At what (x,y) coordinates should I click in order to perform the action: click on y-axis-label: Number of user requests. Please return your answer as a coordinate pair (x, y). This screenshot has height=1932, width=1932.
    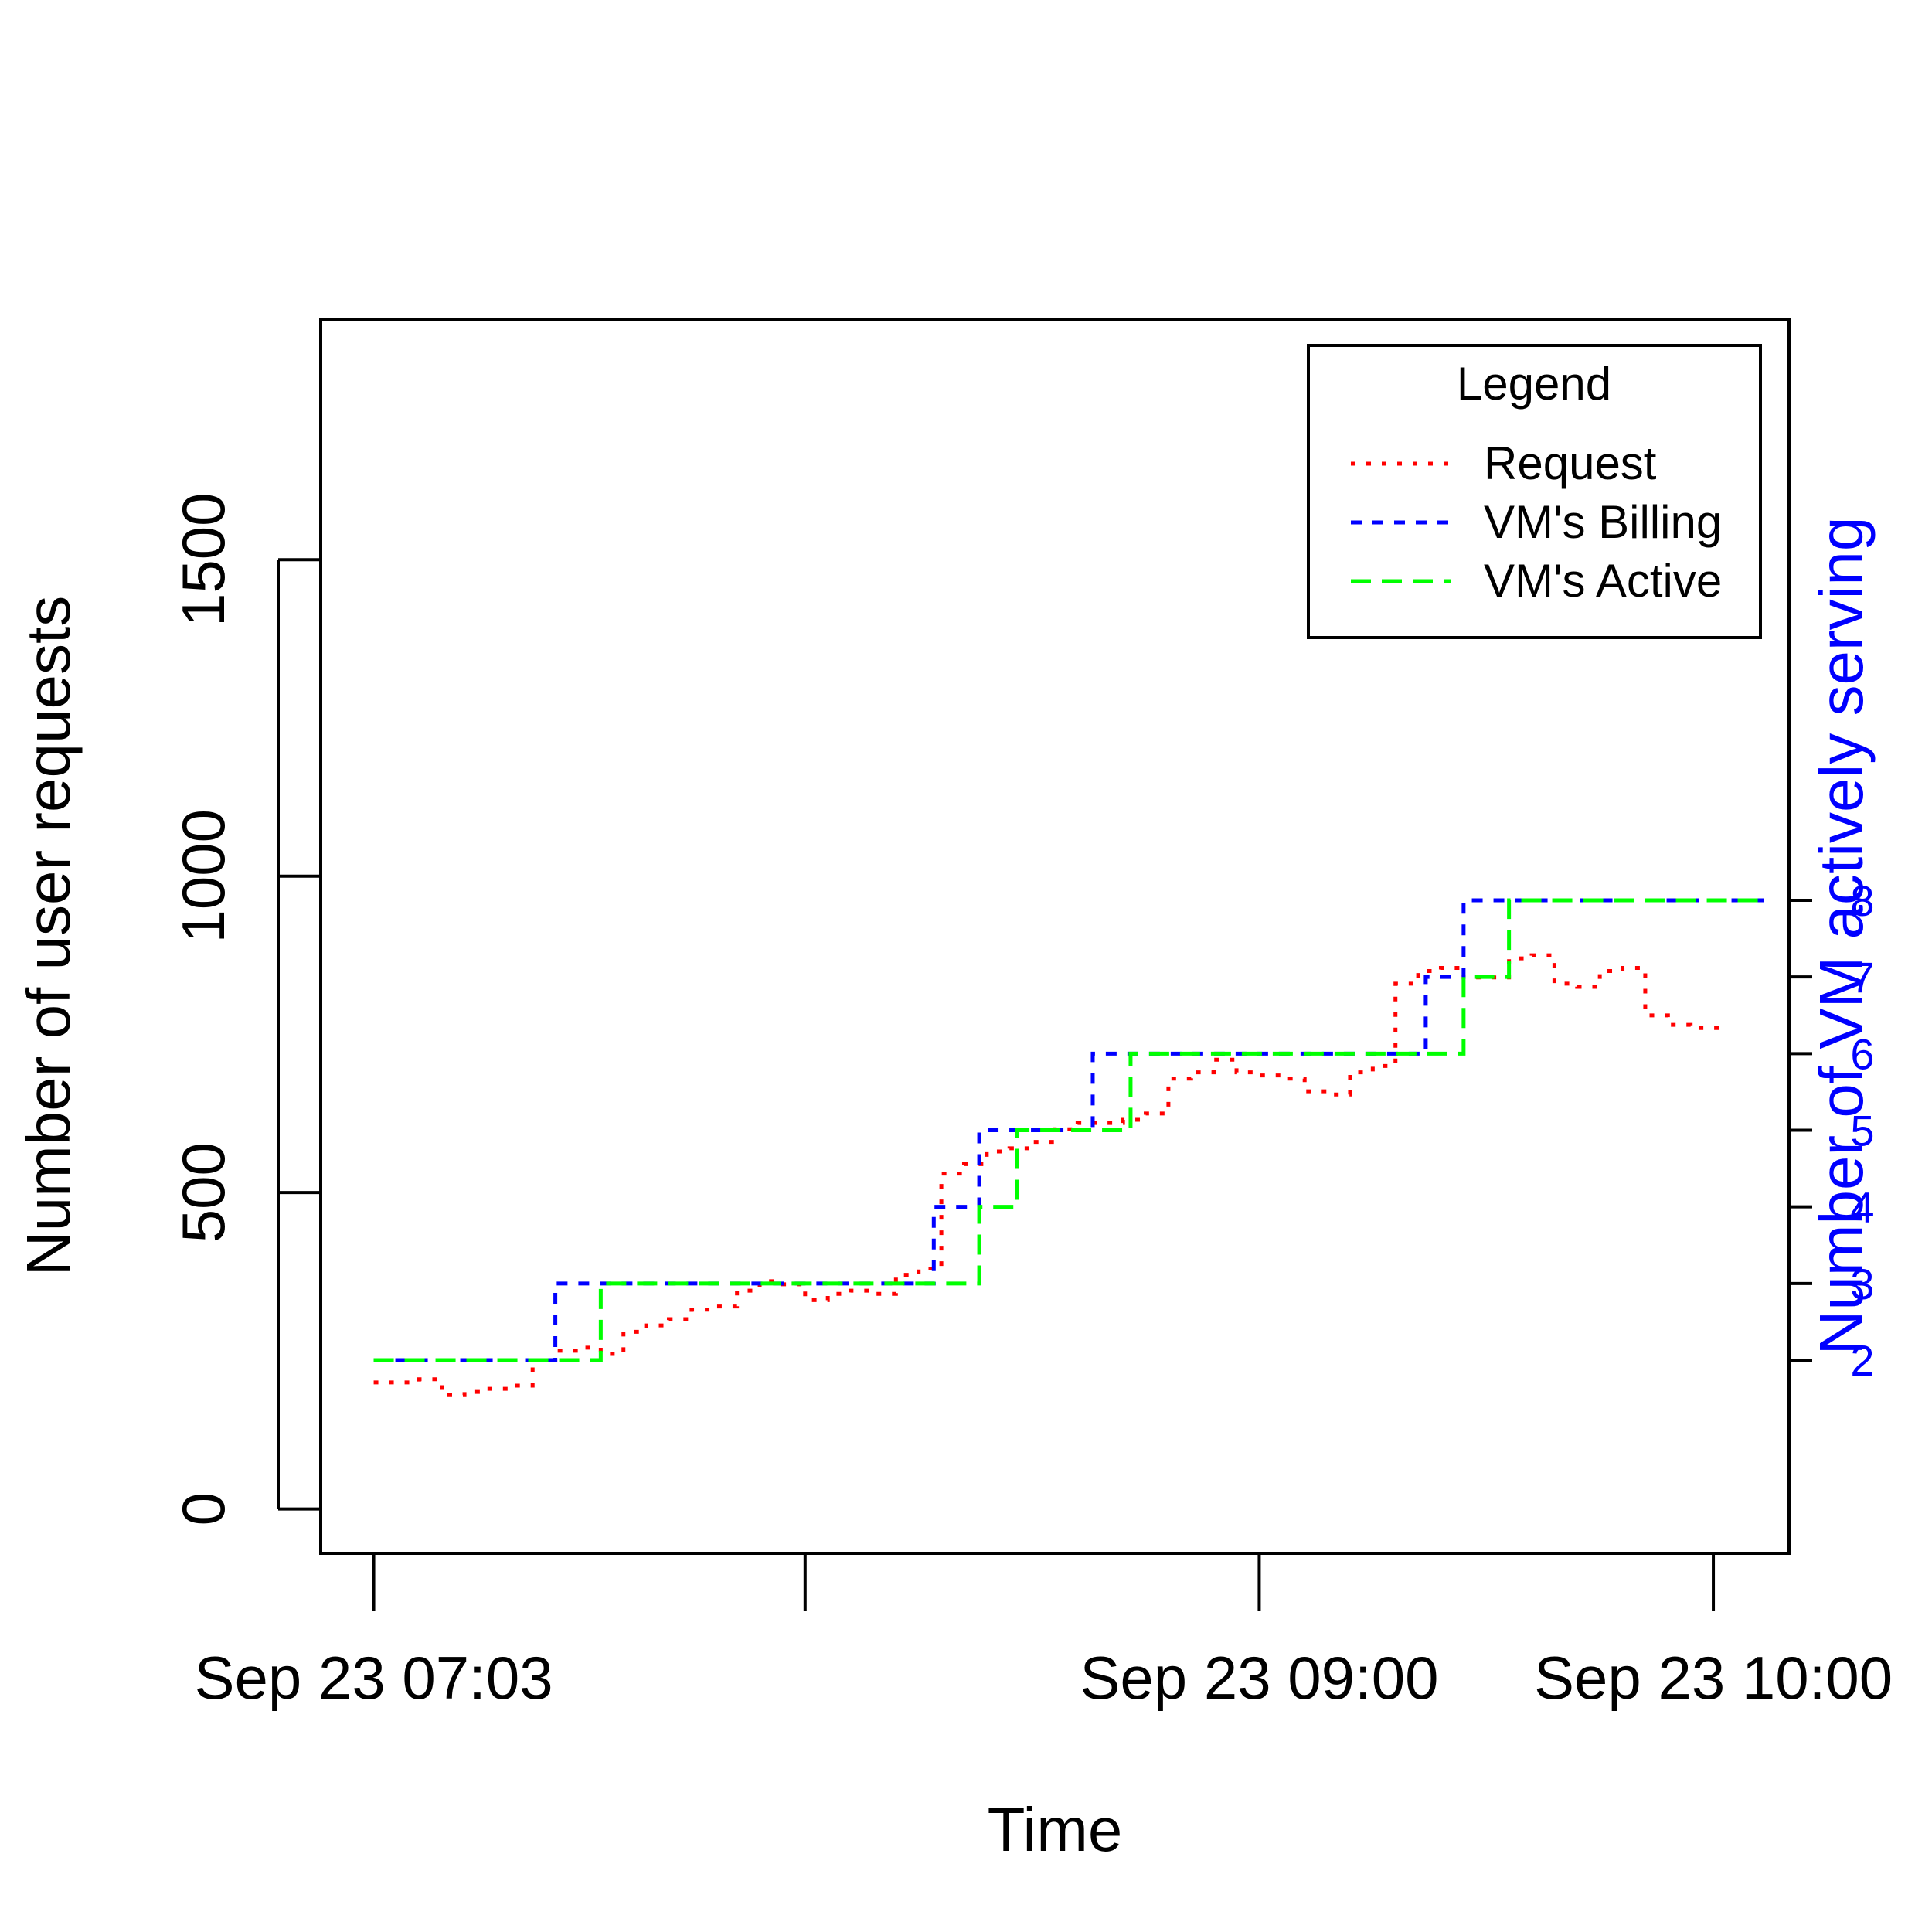
    Looking at the image, I should click on (49, 936).